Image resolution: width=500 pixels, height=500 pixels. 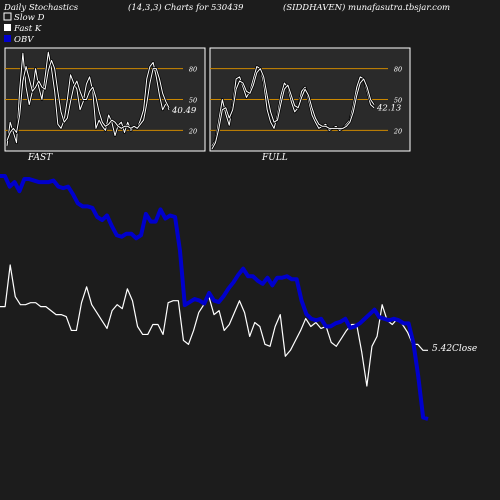 I want to click on legend: Slow D Fast K OBV, so click(x=24, y=28).